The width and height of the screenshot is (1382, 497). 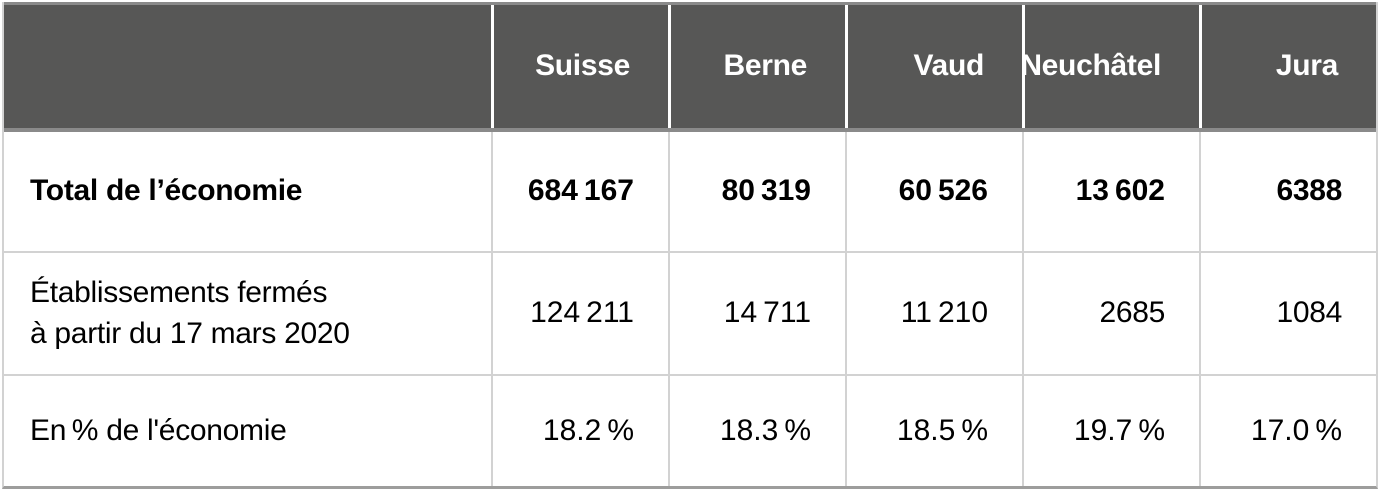 I want to click on value-cell: 124 211, so click(x=579, y=313).